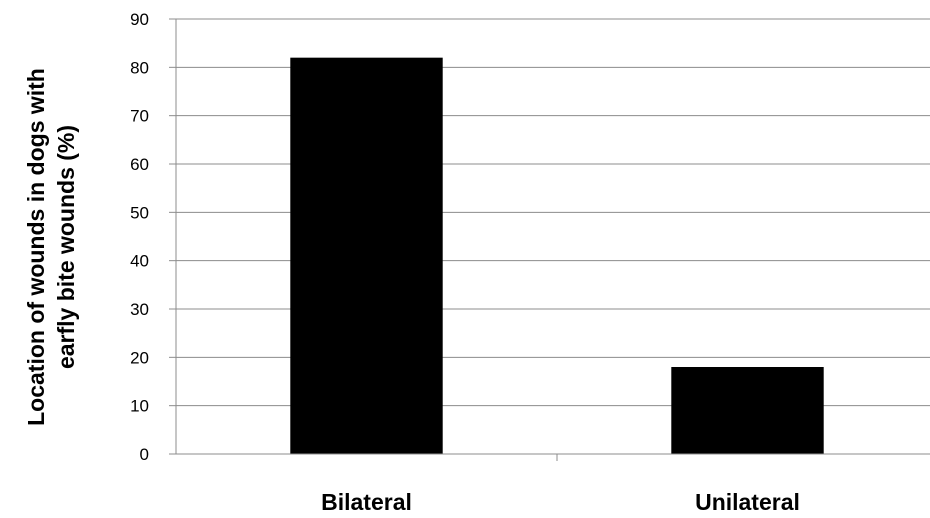  What do you see at coordinates (139, 19) in the screenshot?
I see `y-tick-label: 90` at bounding box center [139, 19].